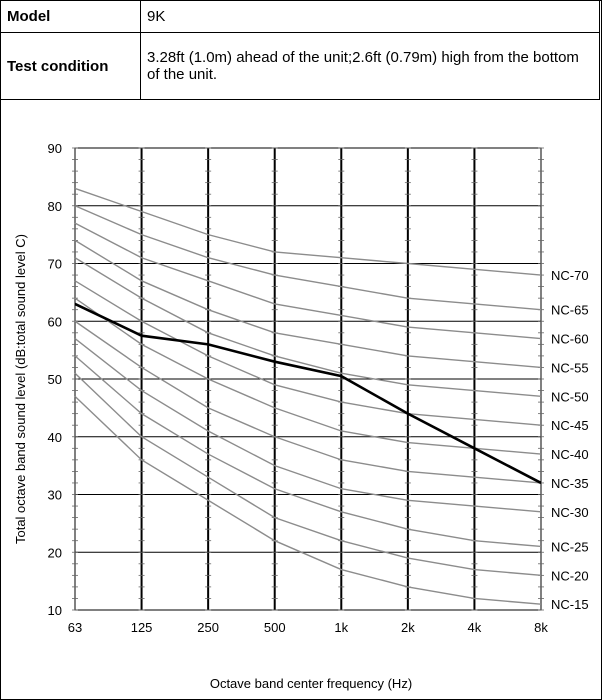 The height and width of the screenshot is (700, 602). What do you see at coordinates (570, 512) in the screenshot?
I see `nc-curve-label: NC-30` at bounding box center [570, 512].